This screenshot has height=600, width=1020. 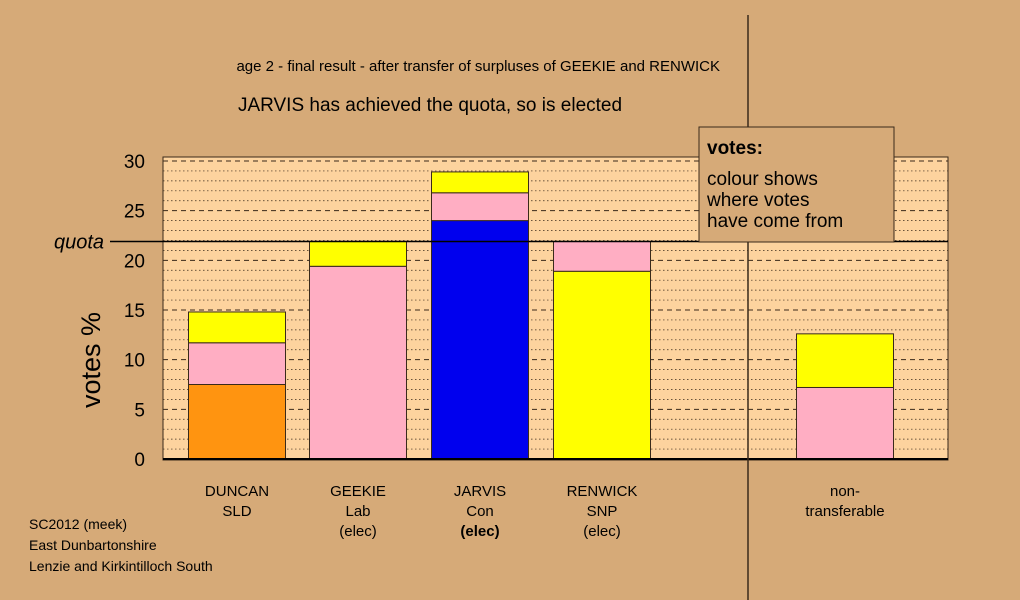 What do you see at coordinates (357, 511) in the screenshot?
I see `x-category-label: Lab` at bounding box center [357, 511].